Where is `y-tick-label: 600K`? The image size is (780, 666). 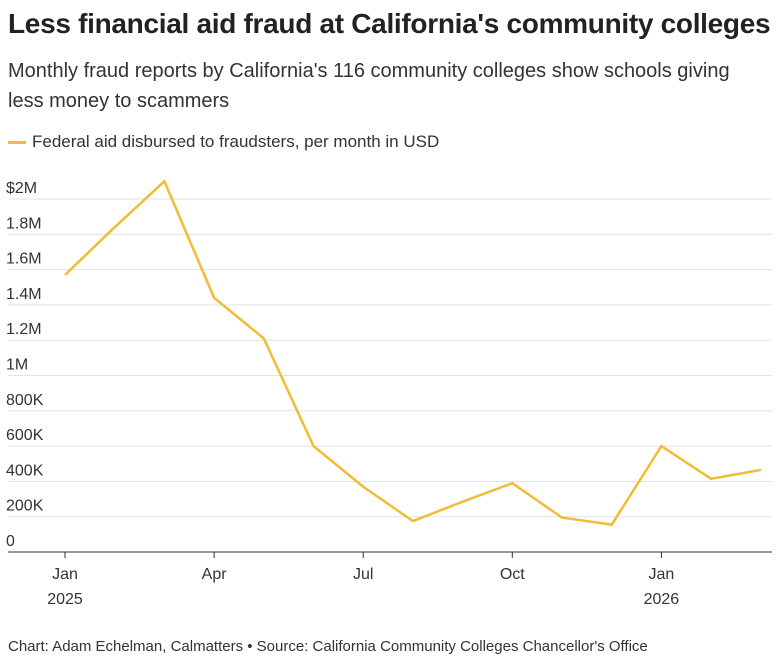
y-tick-label: 600K is located at coordinates (25, 435).